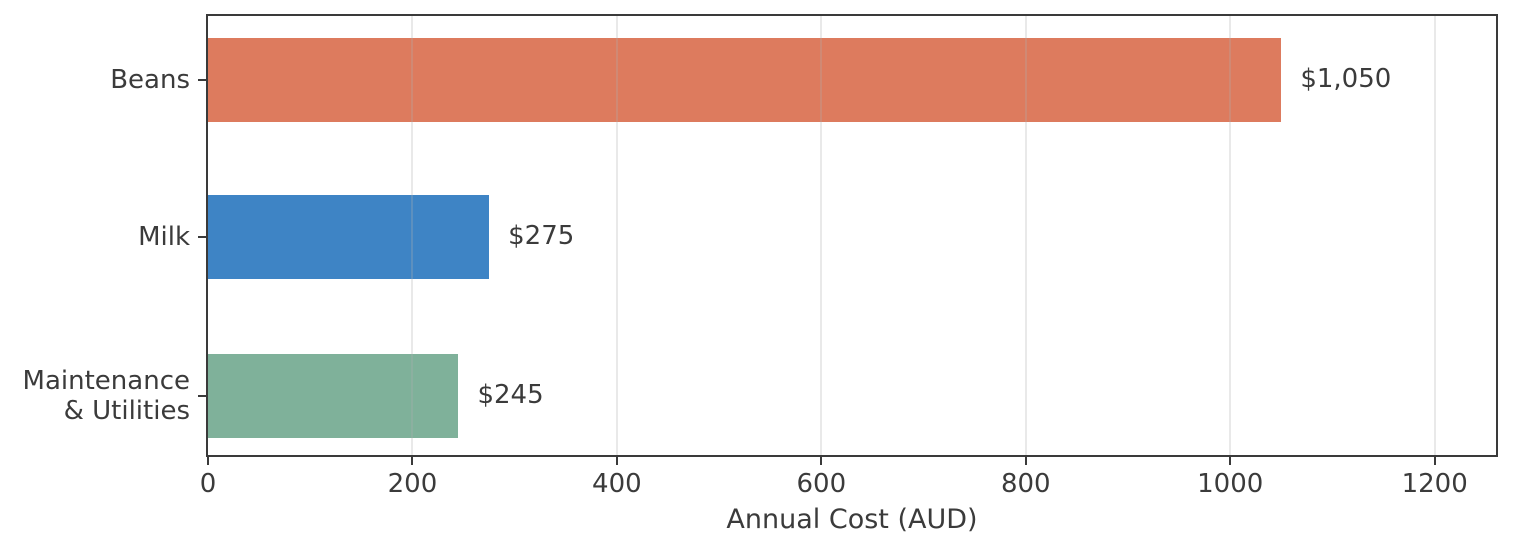  Describe the element at coordinates (126, 411) in the screenshot. I see `y-tick-label-line: & Utilities` at that location.